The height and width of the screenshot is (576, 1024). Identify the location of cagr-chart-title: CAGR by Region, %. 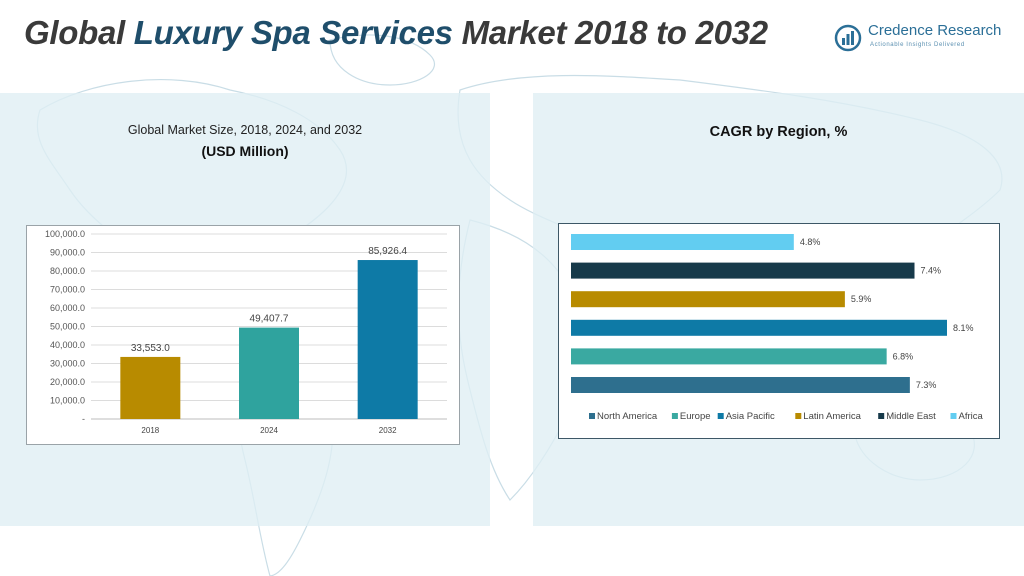
(778, 132).